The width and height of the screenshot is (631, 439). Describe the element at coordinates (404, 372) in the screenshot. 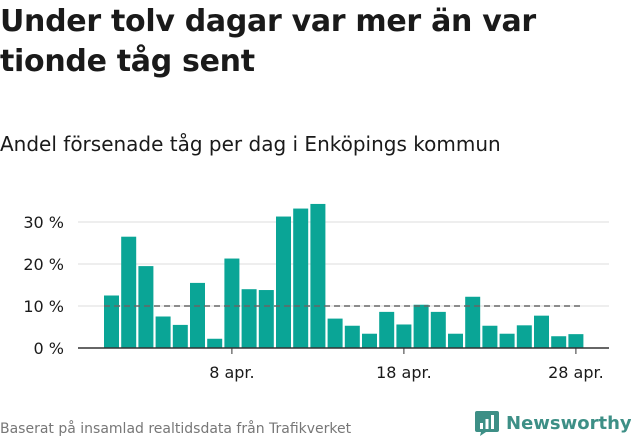

I see `x-tick-label: 18 apr.` at that location.